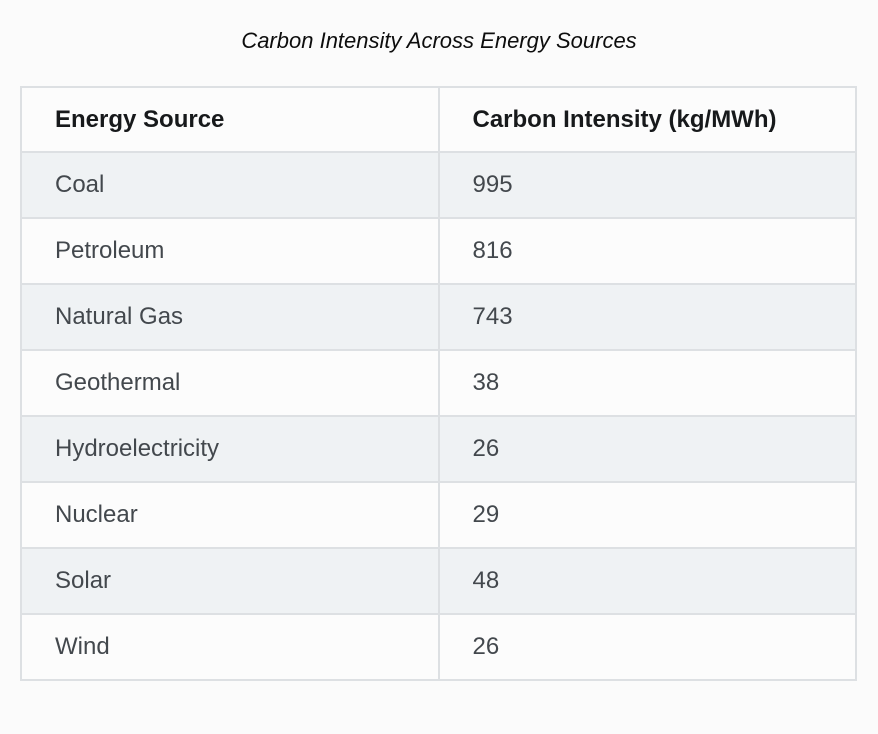  Describe the element at coordinates (647, 317) in the screenshot. I see `cell-carbon-intensity: 743` at that location.